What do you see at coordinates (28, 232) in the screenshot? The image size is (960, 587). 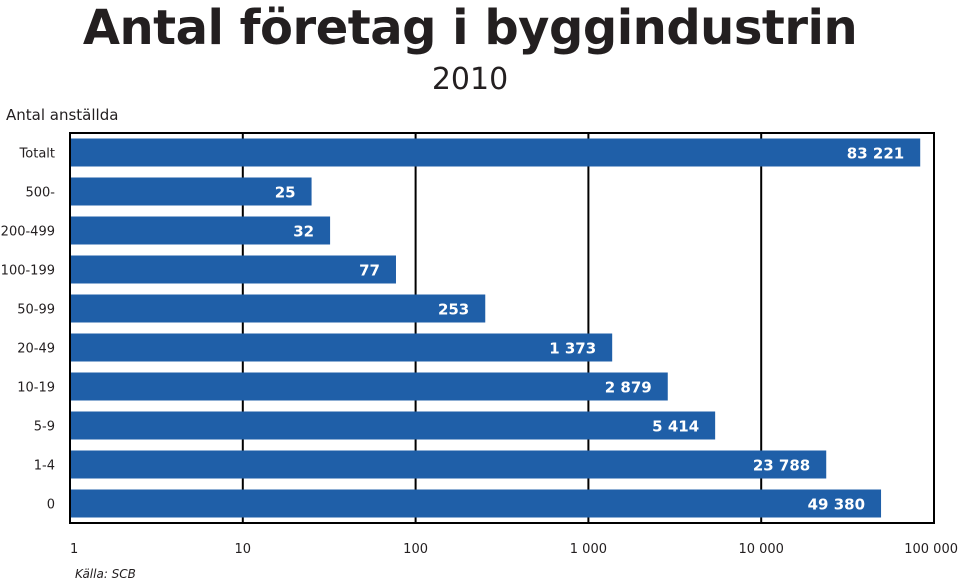 I see `category-label: 200-499` at bounding box center [28, 232].